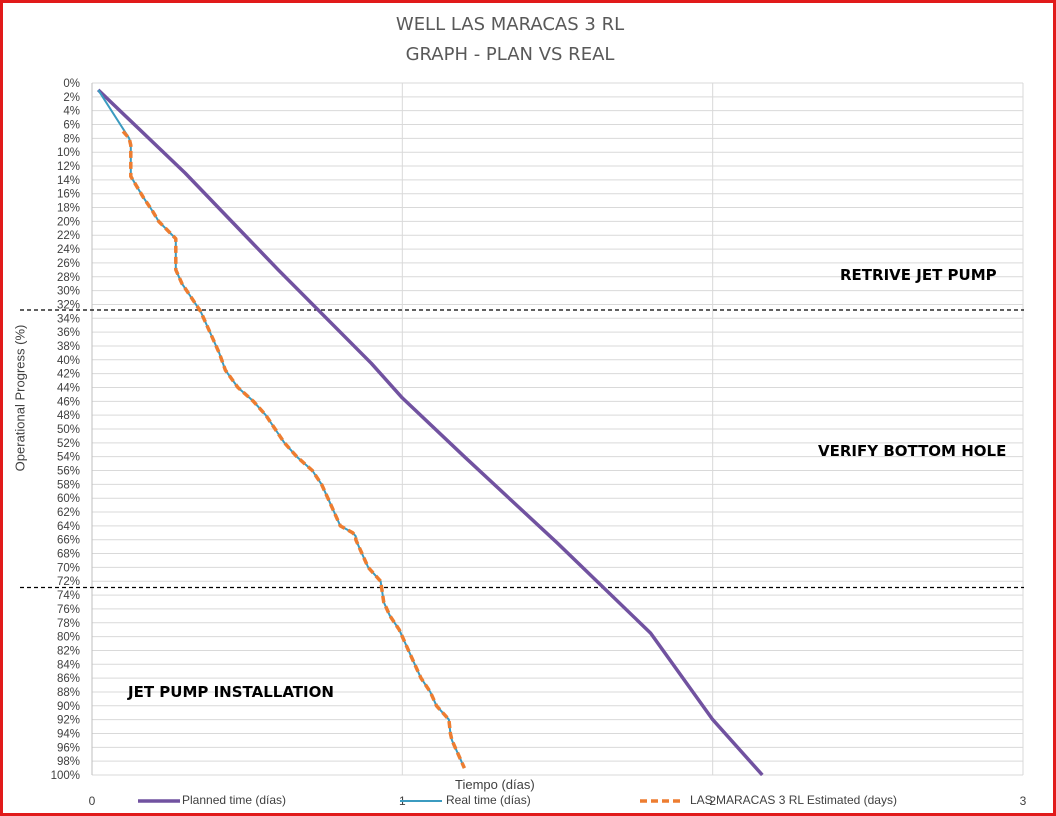 This screenshot has height=816, width=1056. What do you see at coordinates (68, 430) in the screenshot?
I see `y-tick-label: 50%` at bounding box center [68, 430].